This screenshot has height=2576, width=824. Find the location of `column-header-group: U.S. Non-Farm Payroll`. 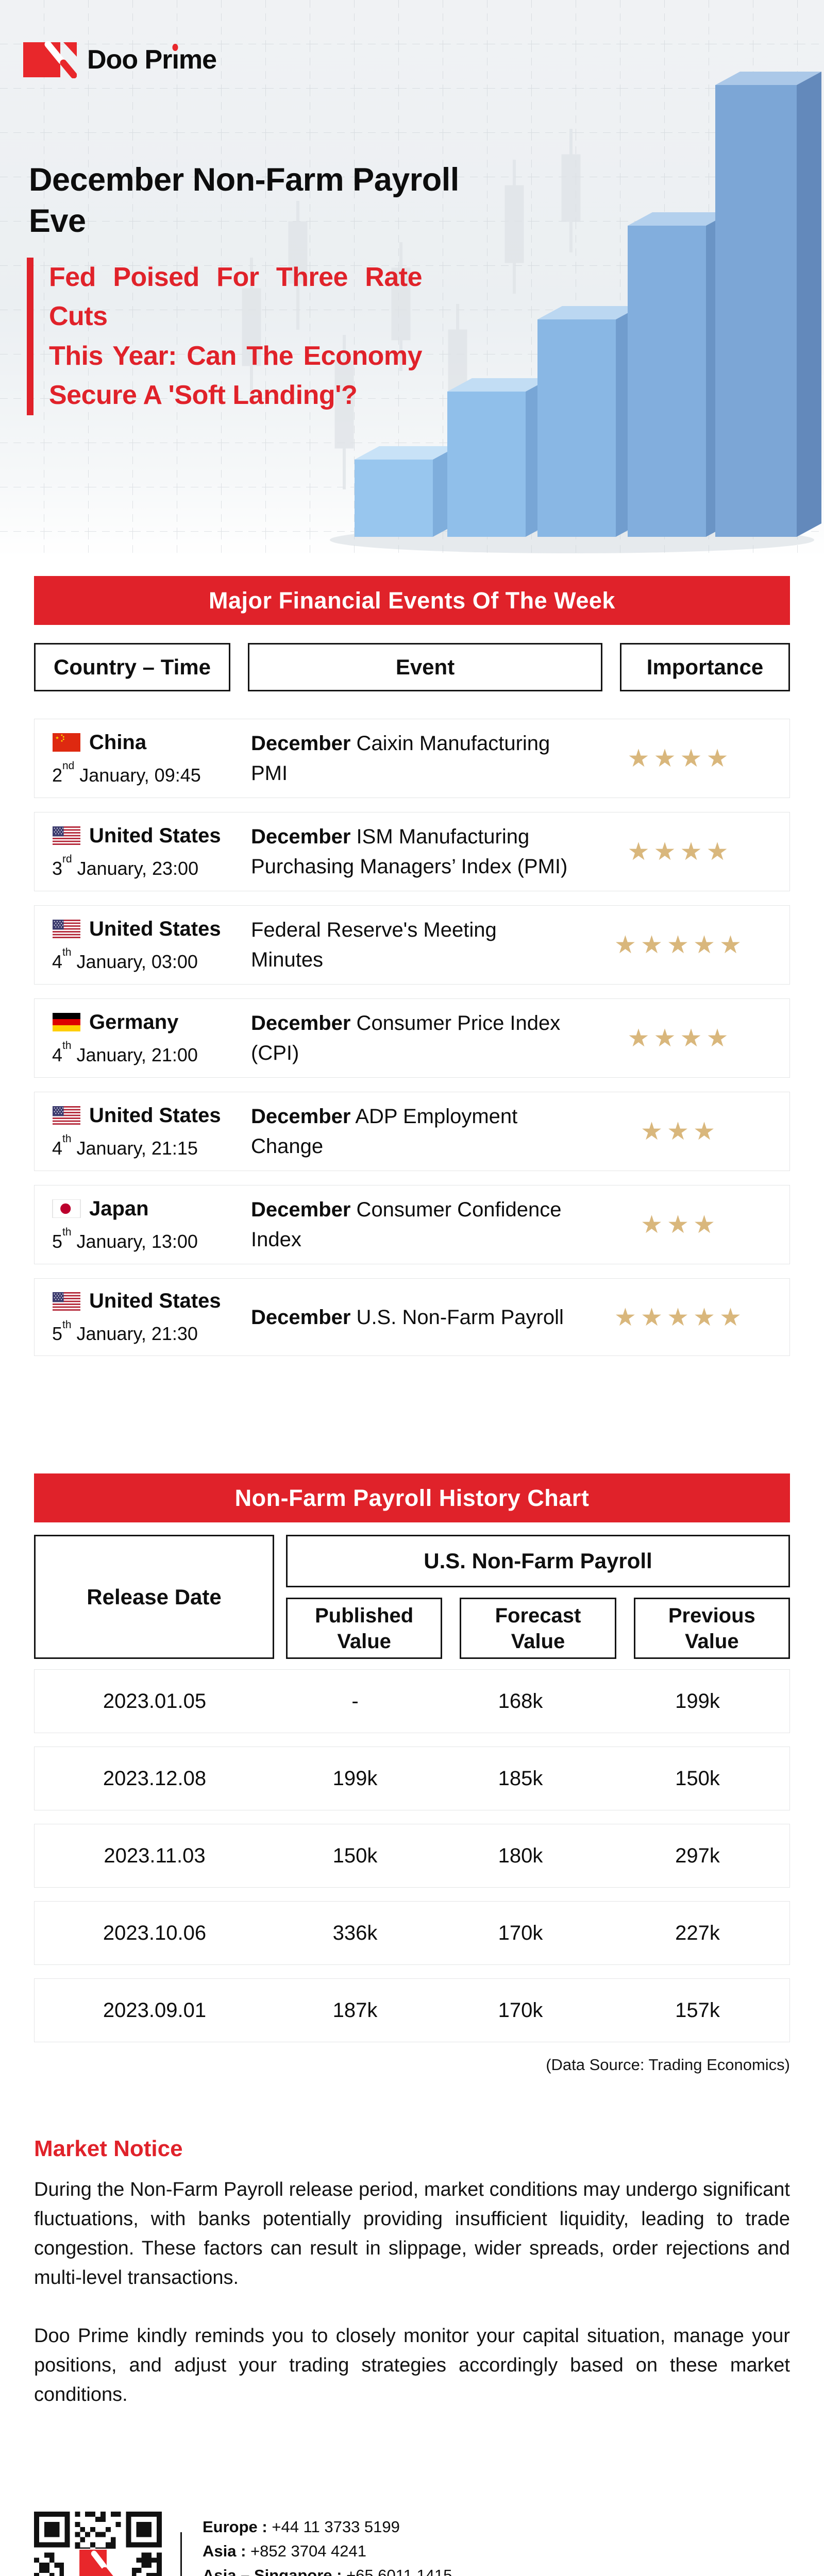

column-header-group: U.S. Non-Farm Payroll is located at coordinates (538, 1561).